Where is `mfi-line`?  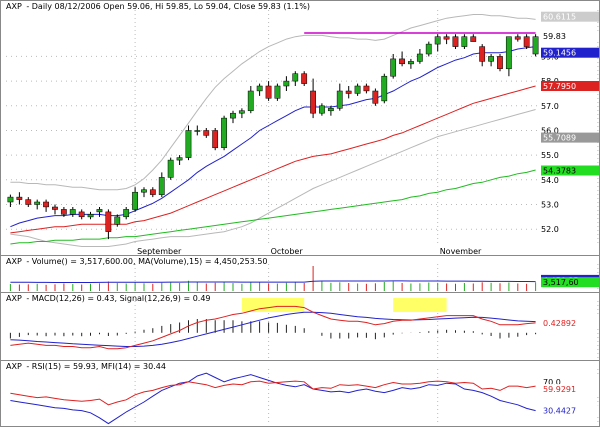
mfi-line is located at coordinates (273, 398).